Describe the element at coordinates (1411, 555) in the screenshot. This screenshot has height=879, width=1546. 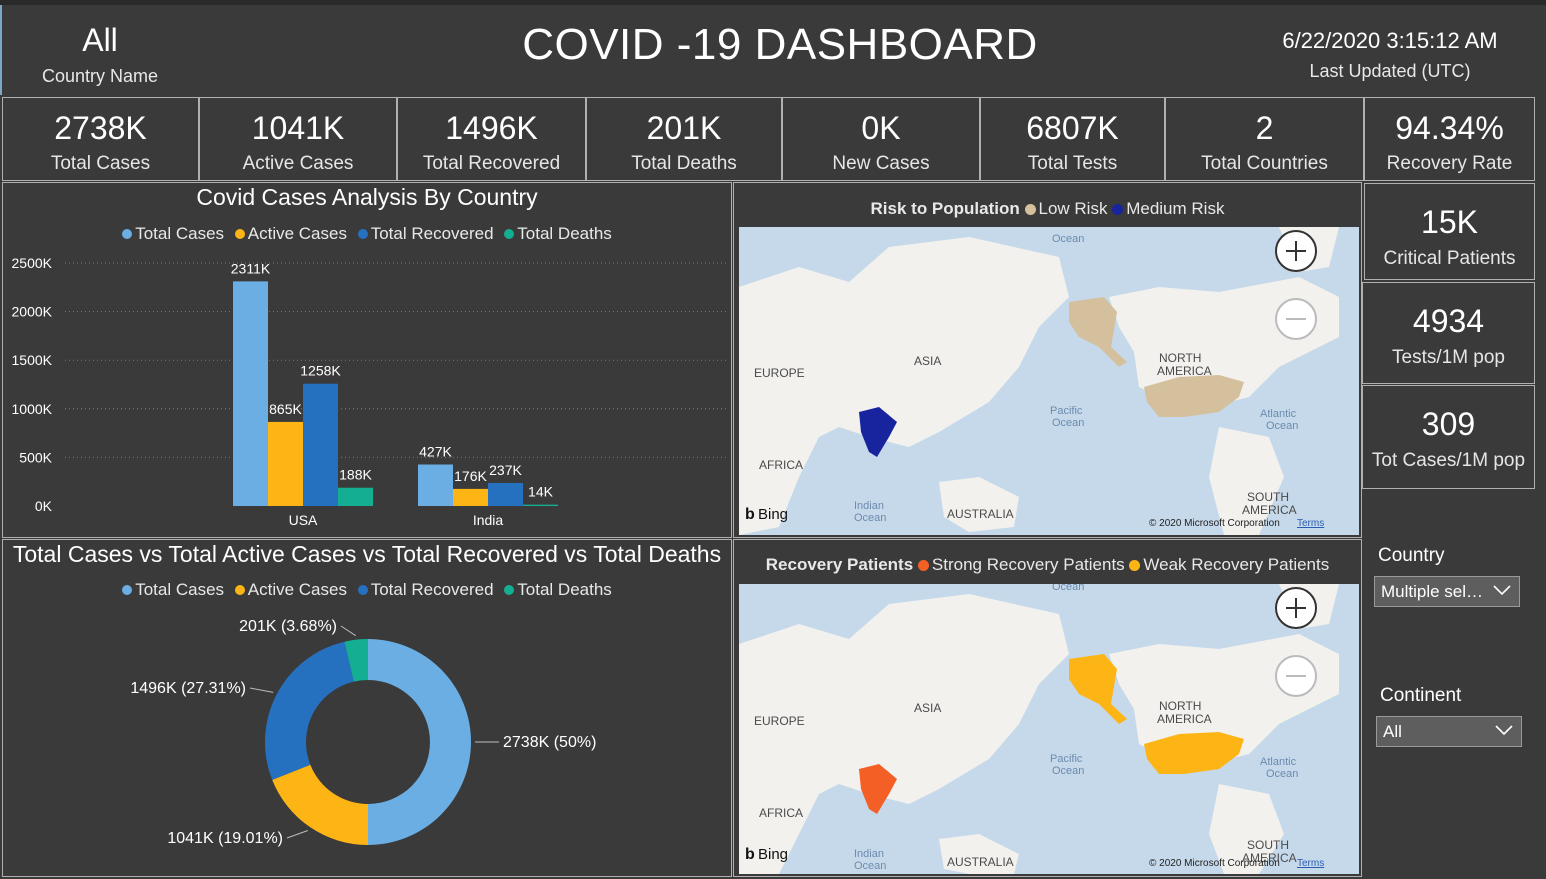
I see `country-slicer-label: Country` at that location.